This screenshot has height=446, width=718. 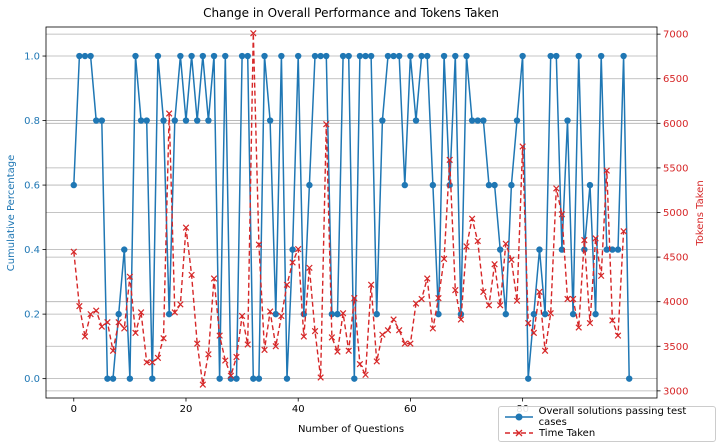 What do you see at coordinates (610, 417) in the screenshot?
I see `legend-item-overall-solutions: Overall solutions passing test cases` at bounding box center [610, 417].